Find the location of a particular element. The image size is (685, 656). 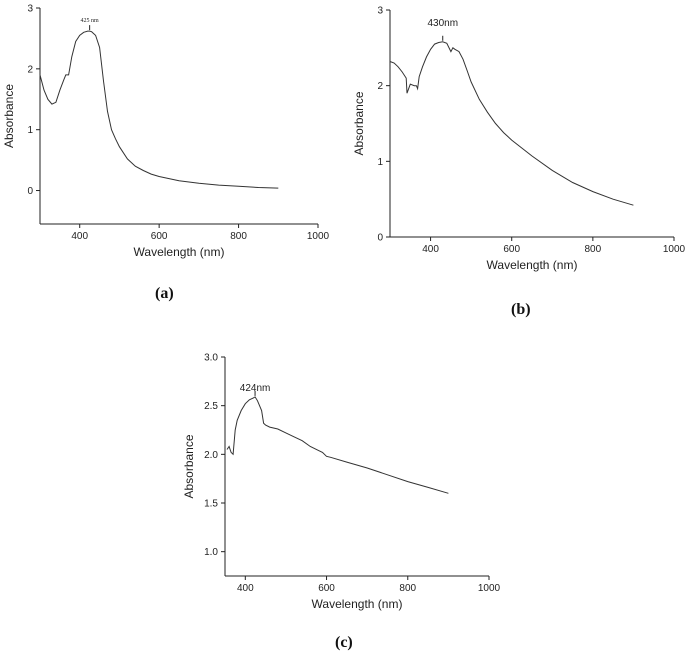

chart-c-y-tick-label: 1.0 is located at coordinates (211, 552).